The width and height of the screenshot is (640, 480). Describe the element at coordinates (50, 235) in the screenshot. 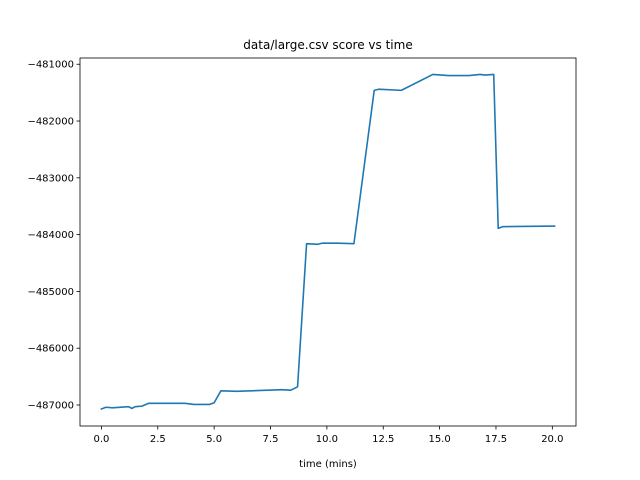

I see `y-tick-label: −484000` at that location.